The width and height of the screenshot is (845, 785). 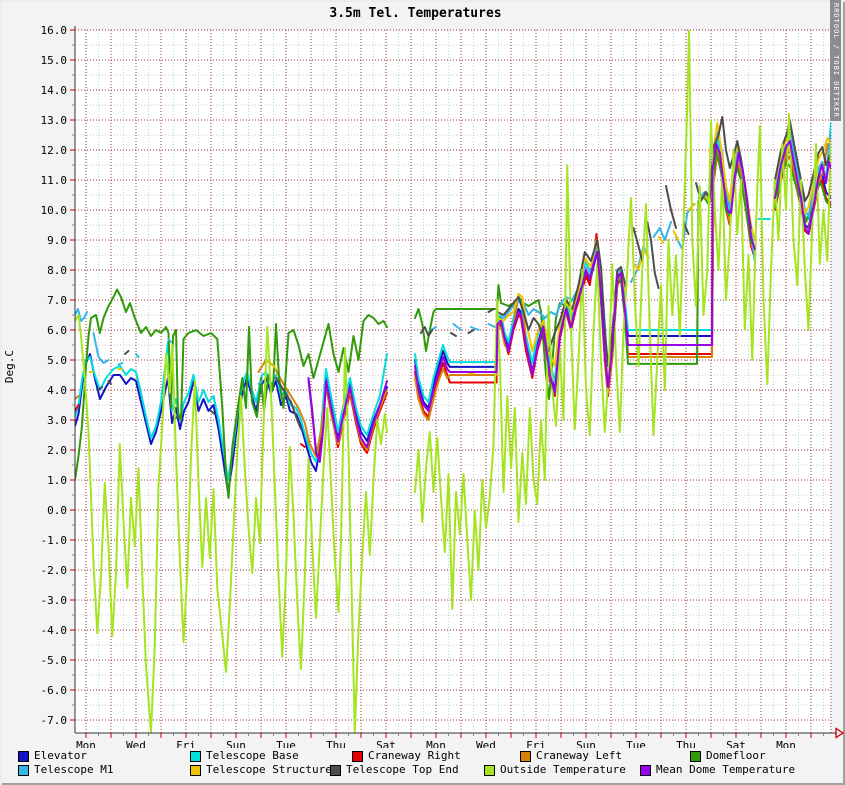 I want to click on legend-item-outside-temperature: Outside Temperature, so click(x=555, y=770).